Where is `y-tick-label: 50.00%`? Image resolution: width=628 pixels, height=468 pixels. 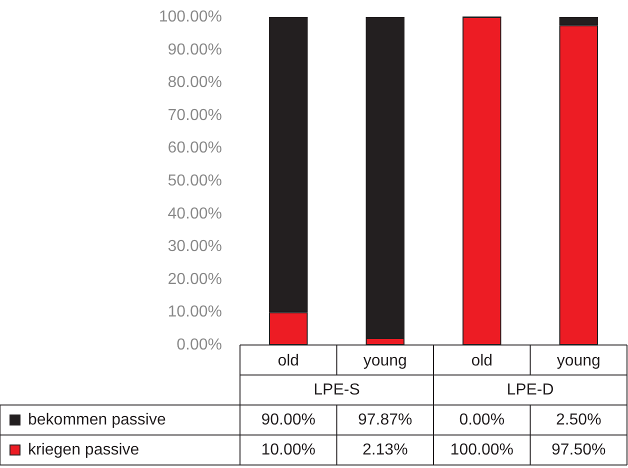 y-tick-label: 50.00% is located at coordinates (195, 181).